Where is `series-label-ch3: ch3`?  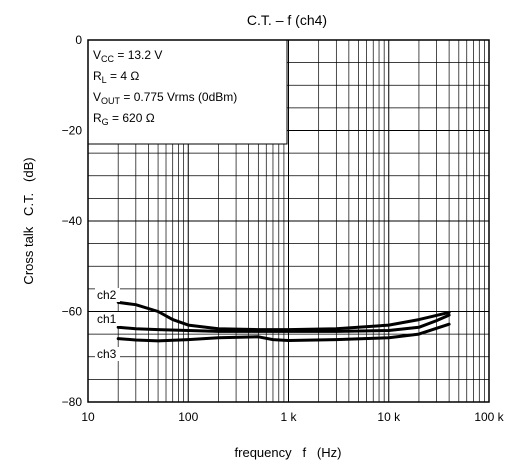 series-label-ch3: ch3 is located at coordinates (107, 354).